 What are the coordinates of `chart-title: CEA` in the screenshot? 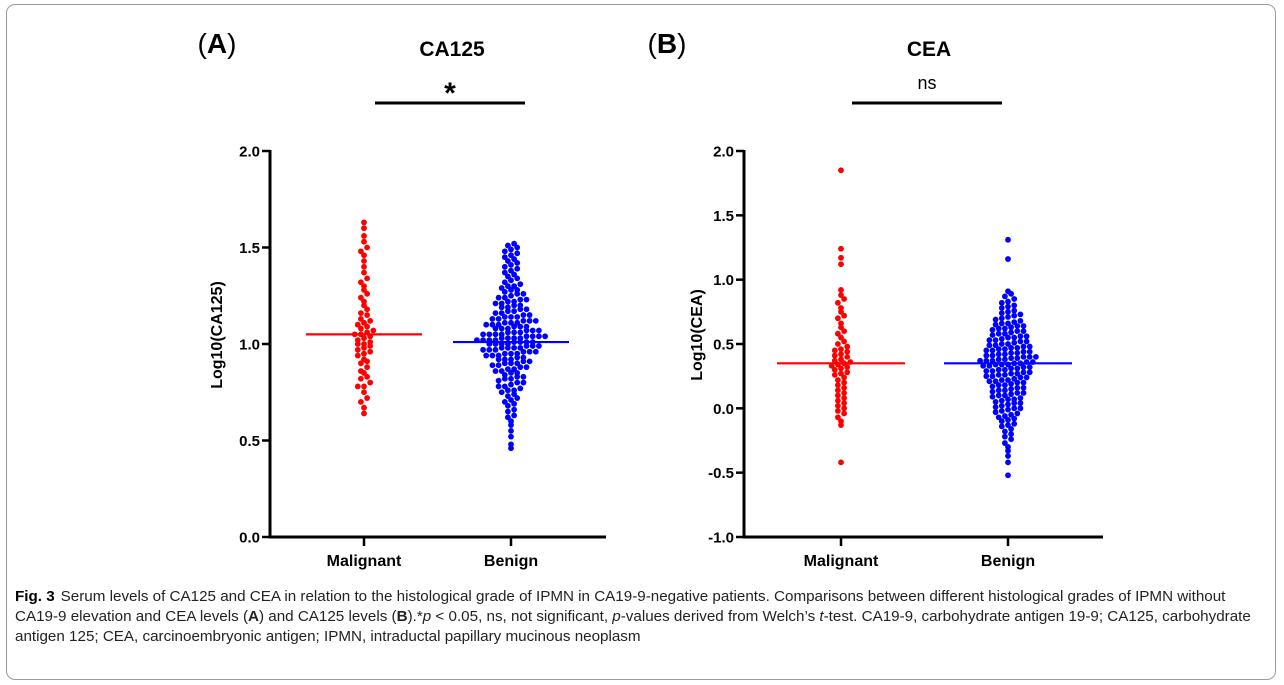 It's located at (929, 49).